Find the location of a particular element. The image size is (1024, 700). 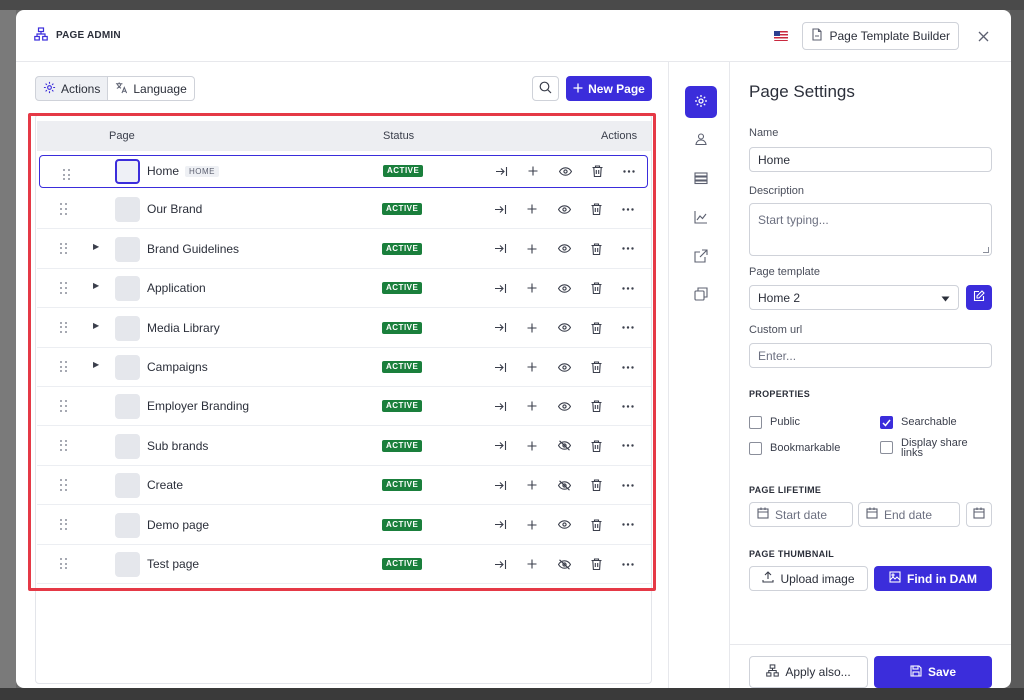

page-row: Create ACTIVE is located at coordinates (344, 486).